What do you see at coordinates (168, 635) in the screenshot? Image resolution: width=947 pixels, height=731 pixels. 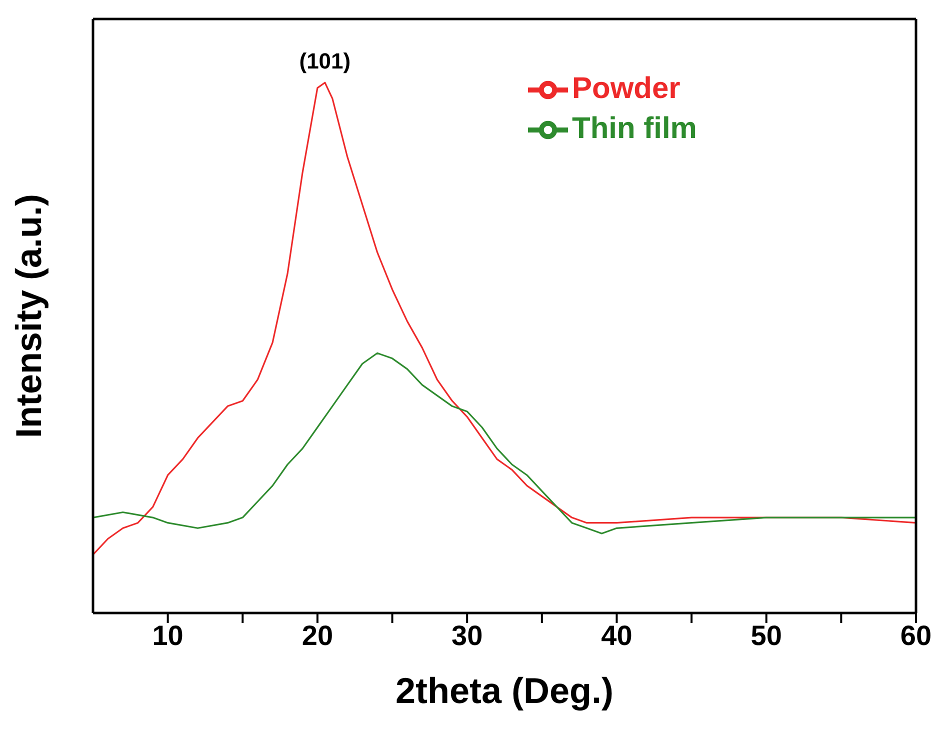 I see `x-tick-label: 10` at bounding box center [168, 635].